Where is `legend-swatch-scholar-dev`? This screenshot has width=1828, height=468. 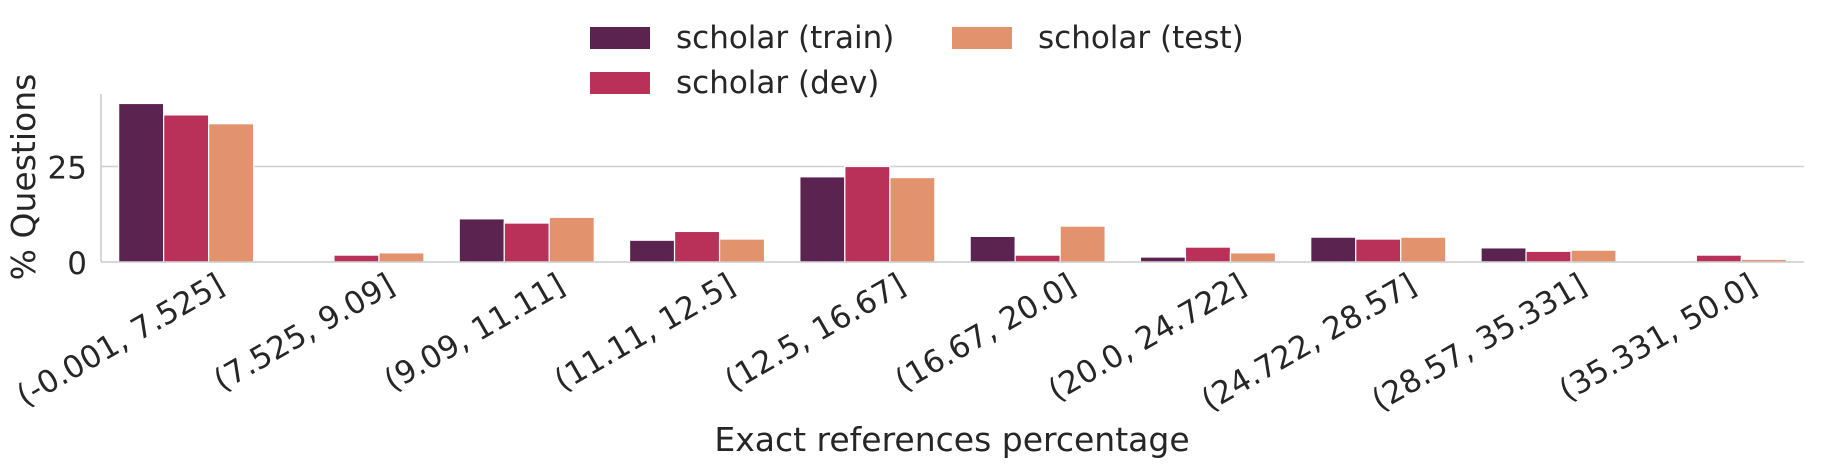 legend-swatch-scholar-dev is located at coordinates (620, 83).